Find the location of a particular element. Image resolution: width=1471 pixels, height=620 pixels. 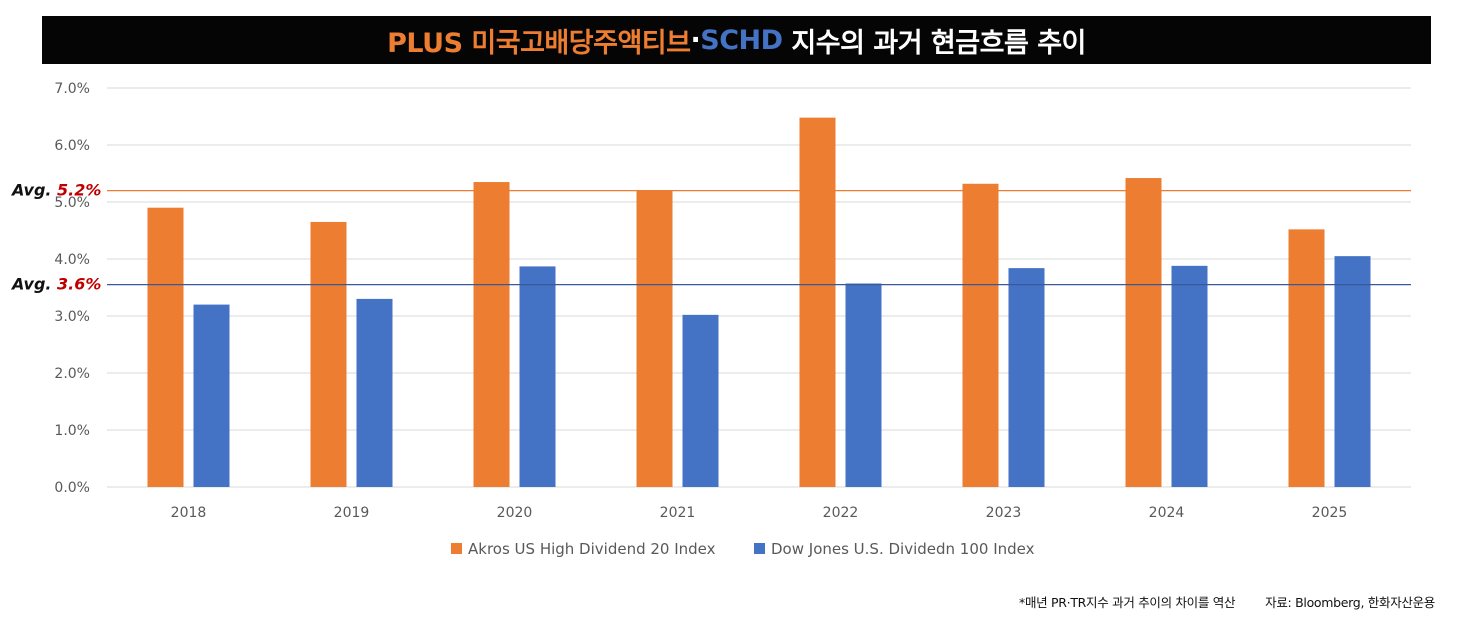

x-tick-label: 2019 is located at coordinates (352, 513).